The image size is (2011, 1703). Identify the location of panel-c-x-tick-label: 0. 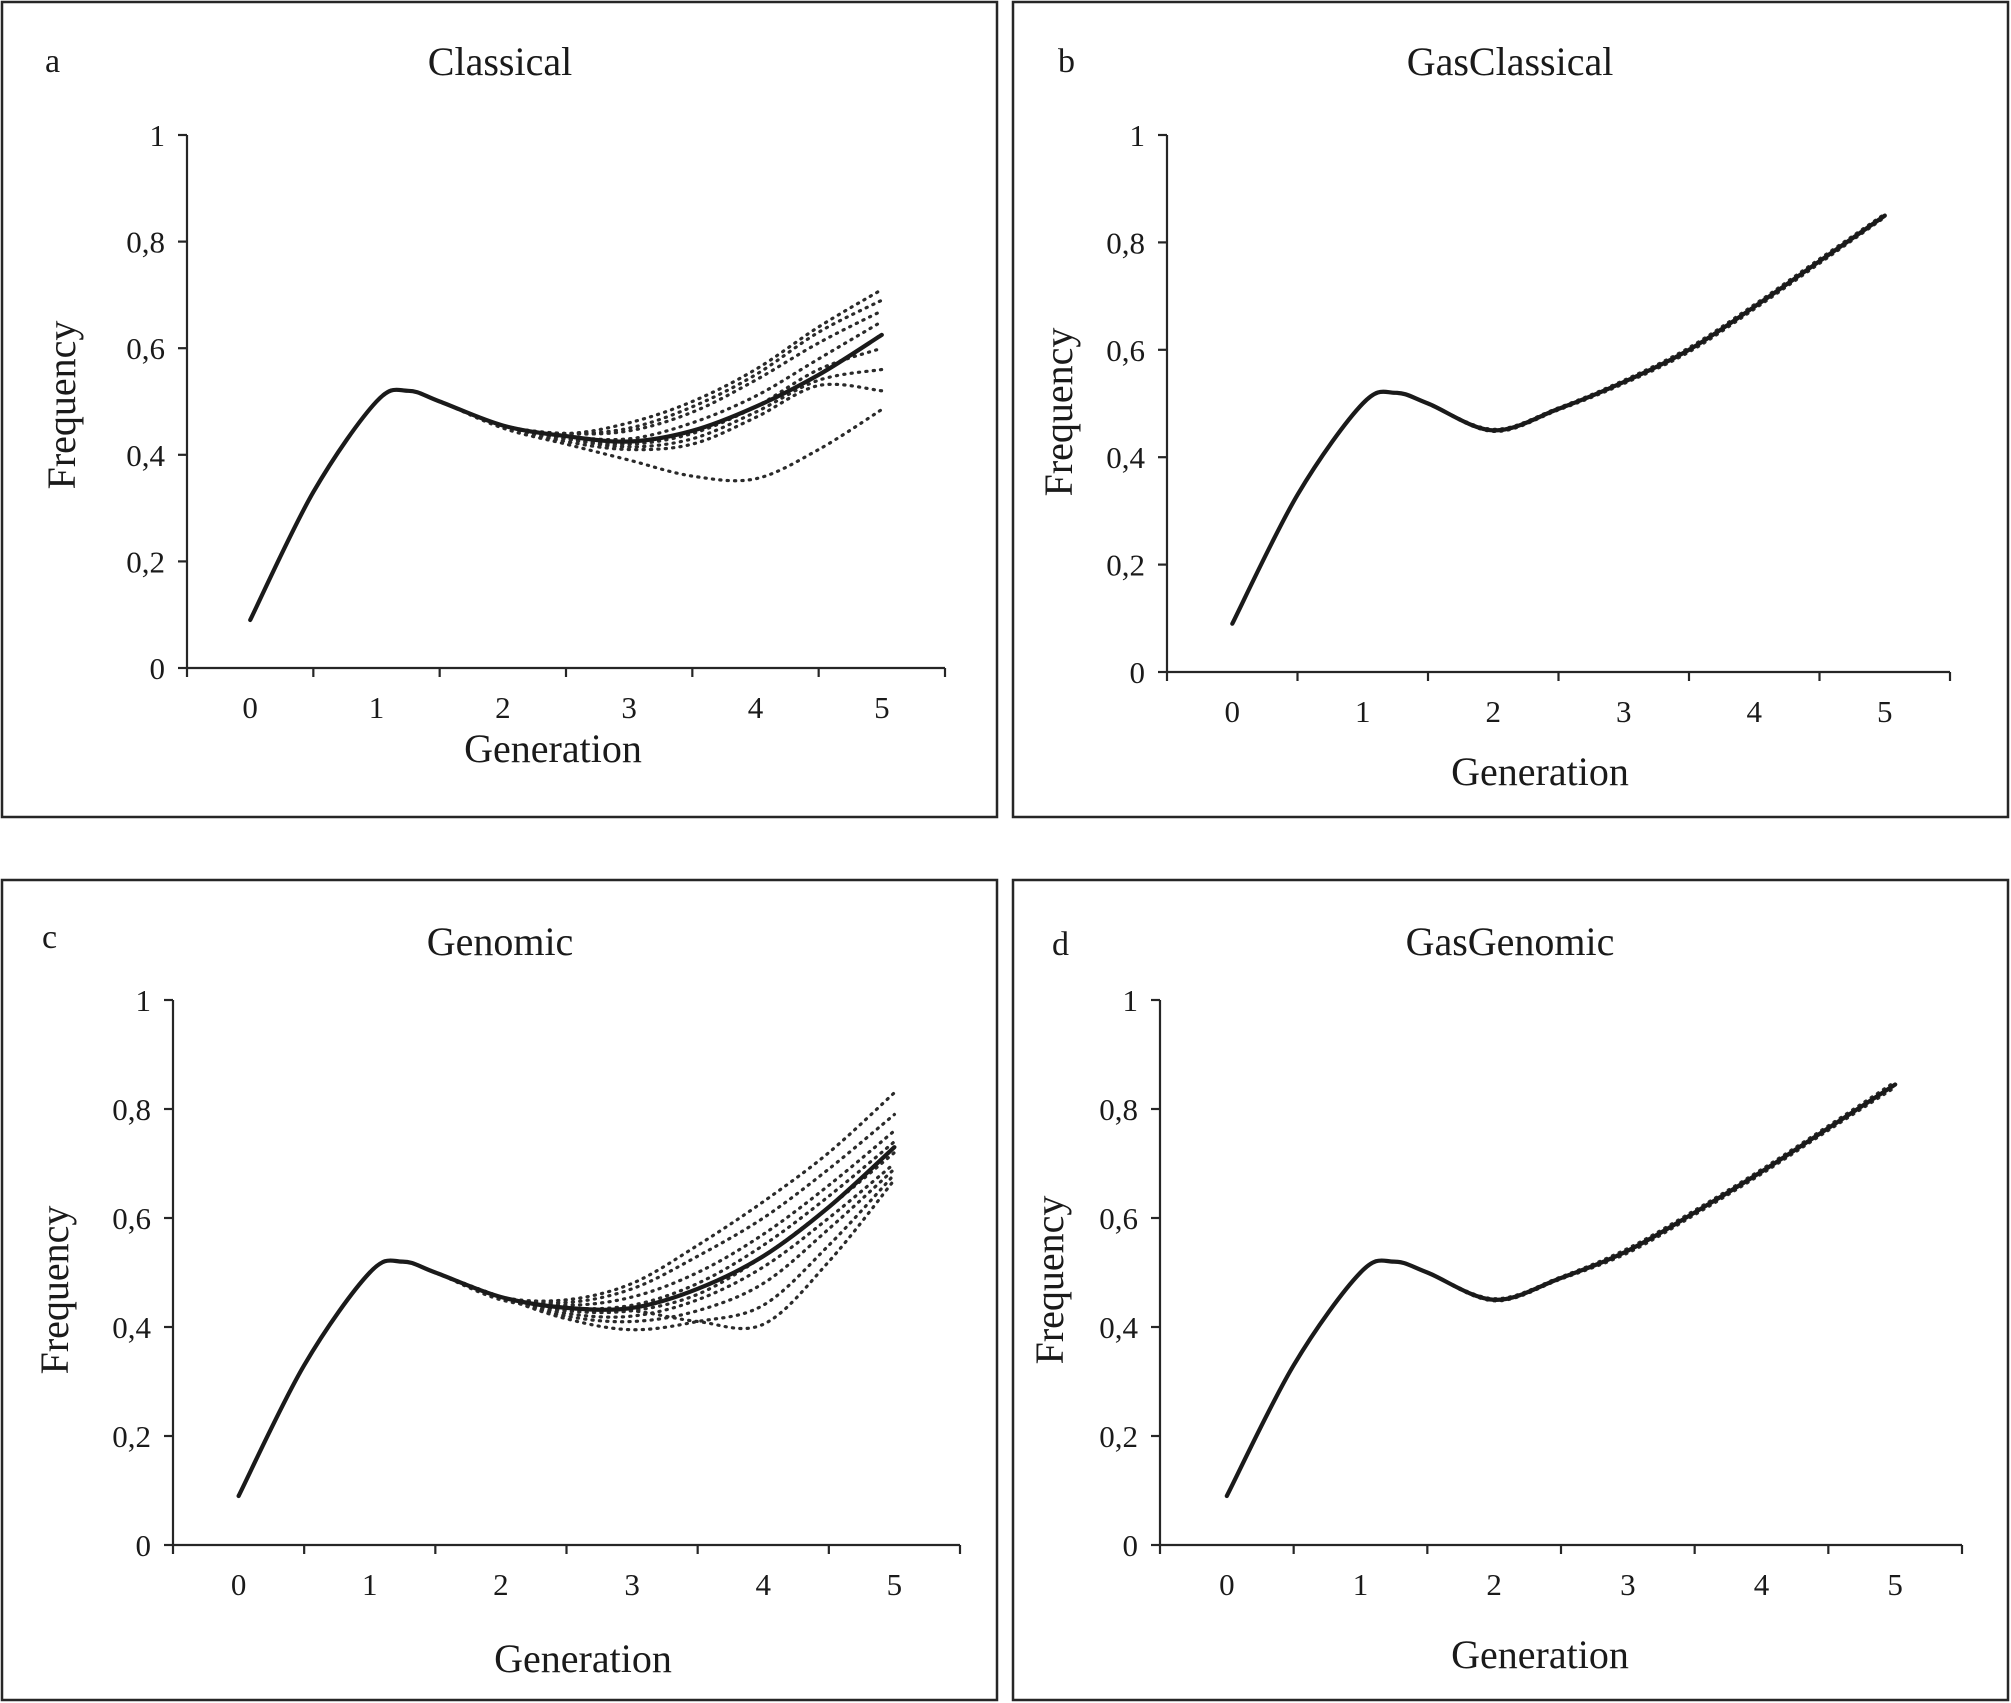
(239, 1584).